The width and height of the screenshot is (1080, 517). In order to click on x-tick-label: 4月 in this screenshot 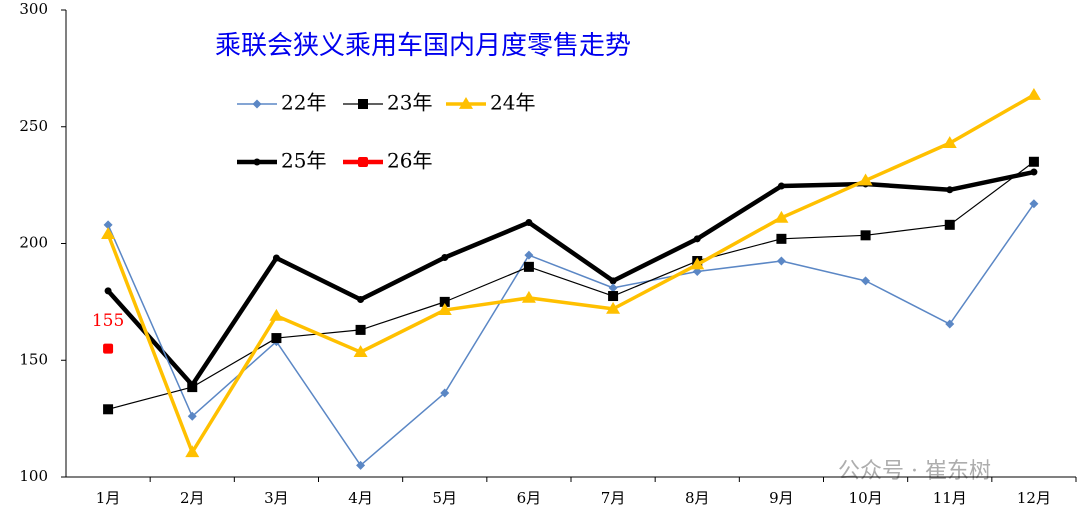, I will do `click(360, 498)`.